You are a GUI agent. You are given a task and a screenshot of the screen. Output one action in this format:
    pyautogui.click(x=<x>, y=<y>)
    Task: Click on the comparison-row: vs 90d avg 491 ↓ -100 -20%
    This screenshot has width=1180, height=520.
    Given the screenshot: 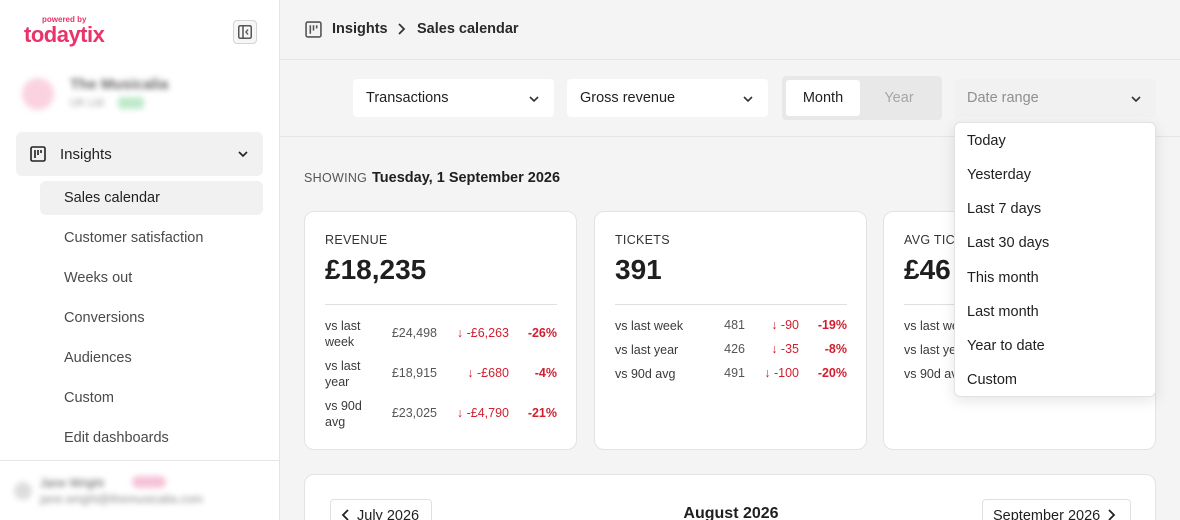 What is the action you would take?
    pyautogui.click(x=731, y=375)
    